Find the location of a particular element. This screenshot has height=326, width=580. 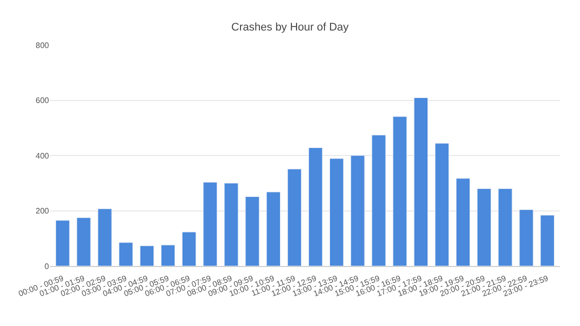

y-tick-label: 200 is located at coordinates (43, 211).